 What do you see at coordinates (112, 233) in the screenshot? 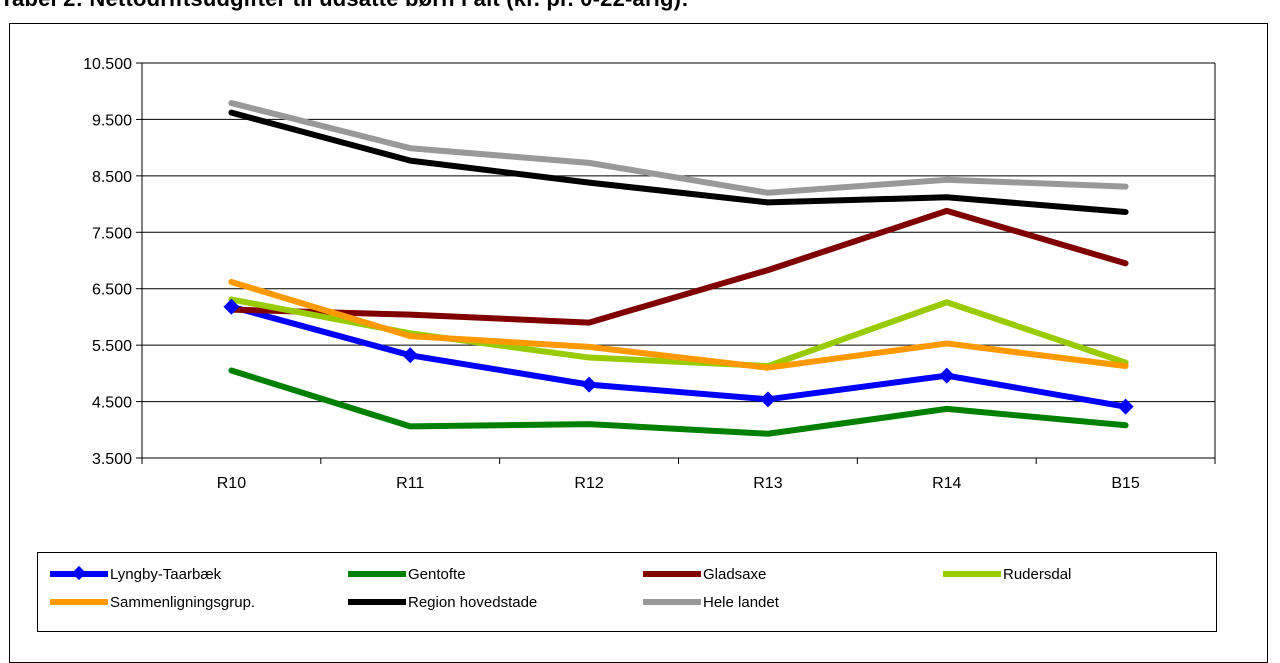
I see `y-tick-label: 7.500` at bounding box center [112, 233].